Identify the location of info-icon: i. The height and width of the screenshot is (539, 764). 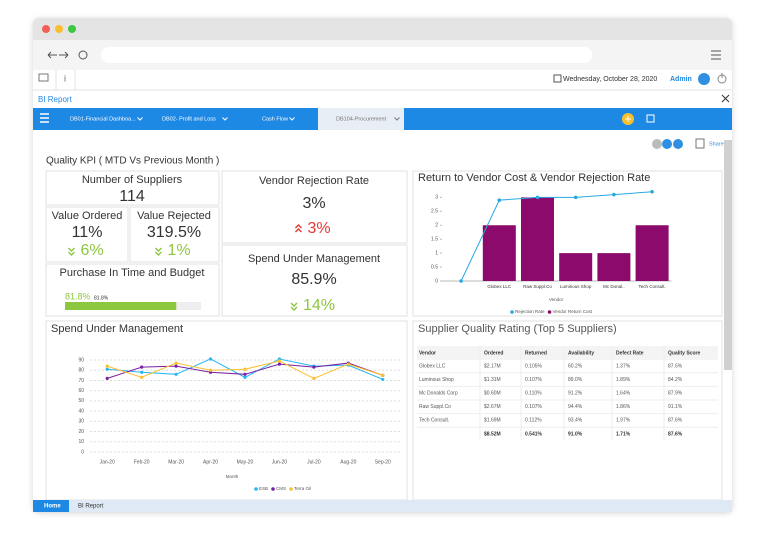
(65, 78).